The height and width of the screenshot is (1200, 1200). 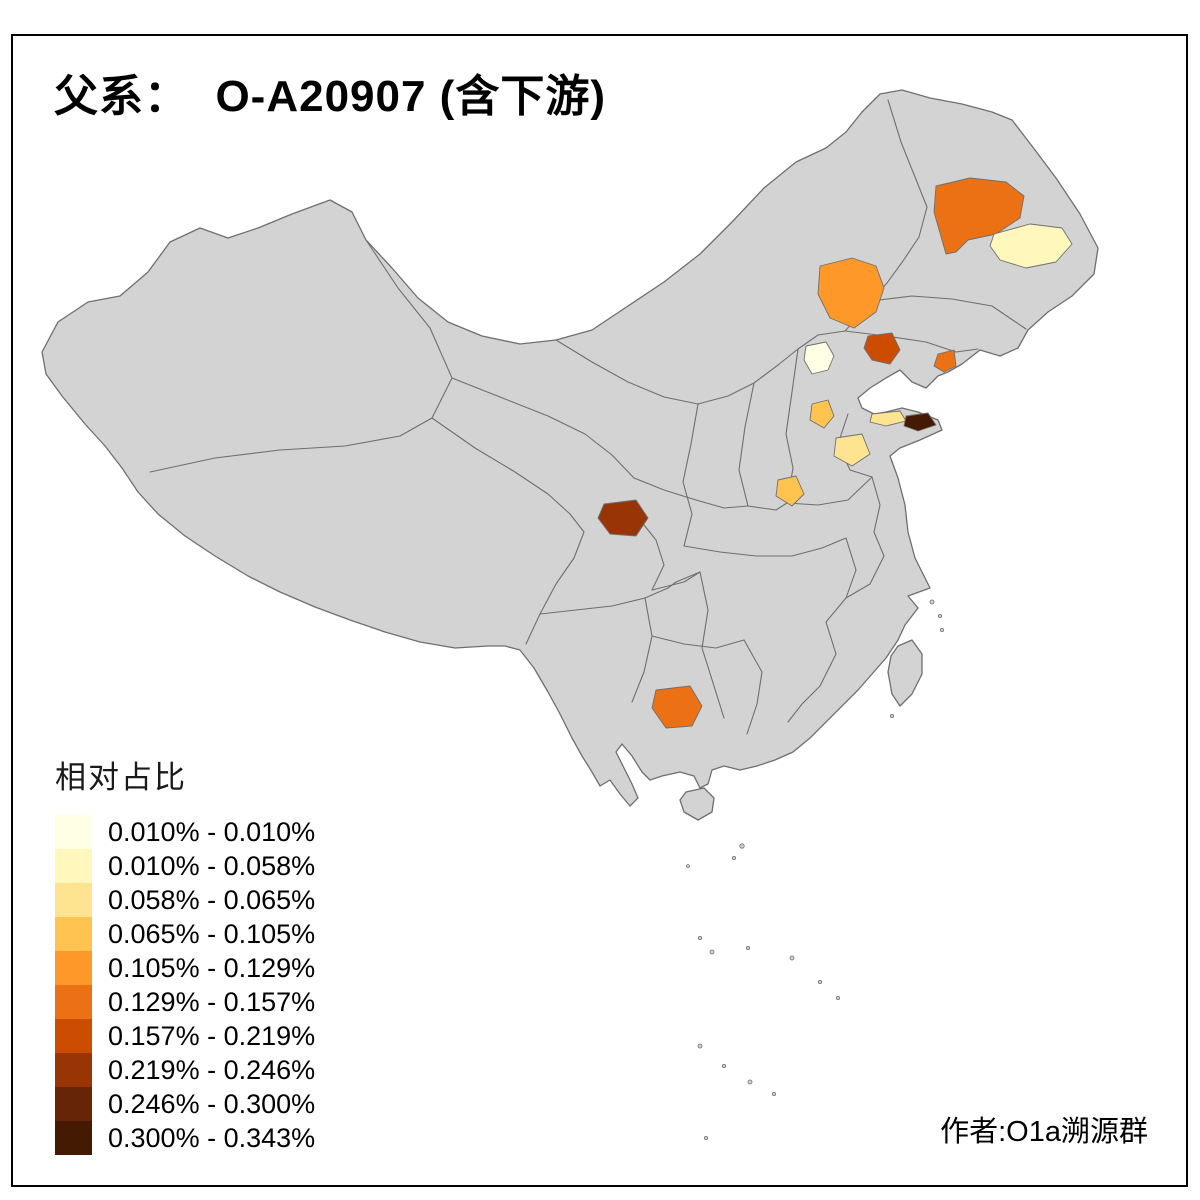 What do you see at coordinates (212, 1035) in the screenshot?
I see `legend-label: 0.157% - 0.219%` at bounding box center [212, 1035].